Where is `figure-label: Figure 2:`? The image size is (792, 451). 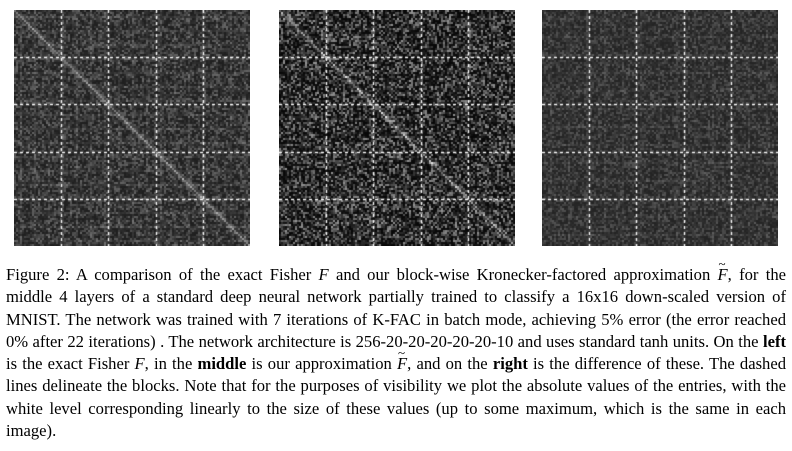 figure-label: Figure 2: is located at coordinates (38, 274).